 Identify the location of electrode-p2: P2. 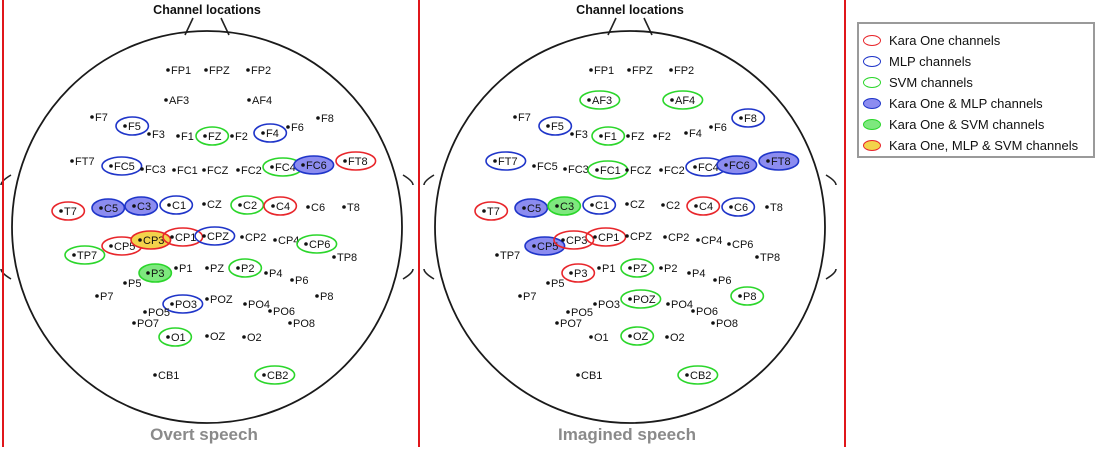
(668, 269).